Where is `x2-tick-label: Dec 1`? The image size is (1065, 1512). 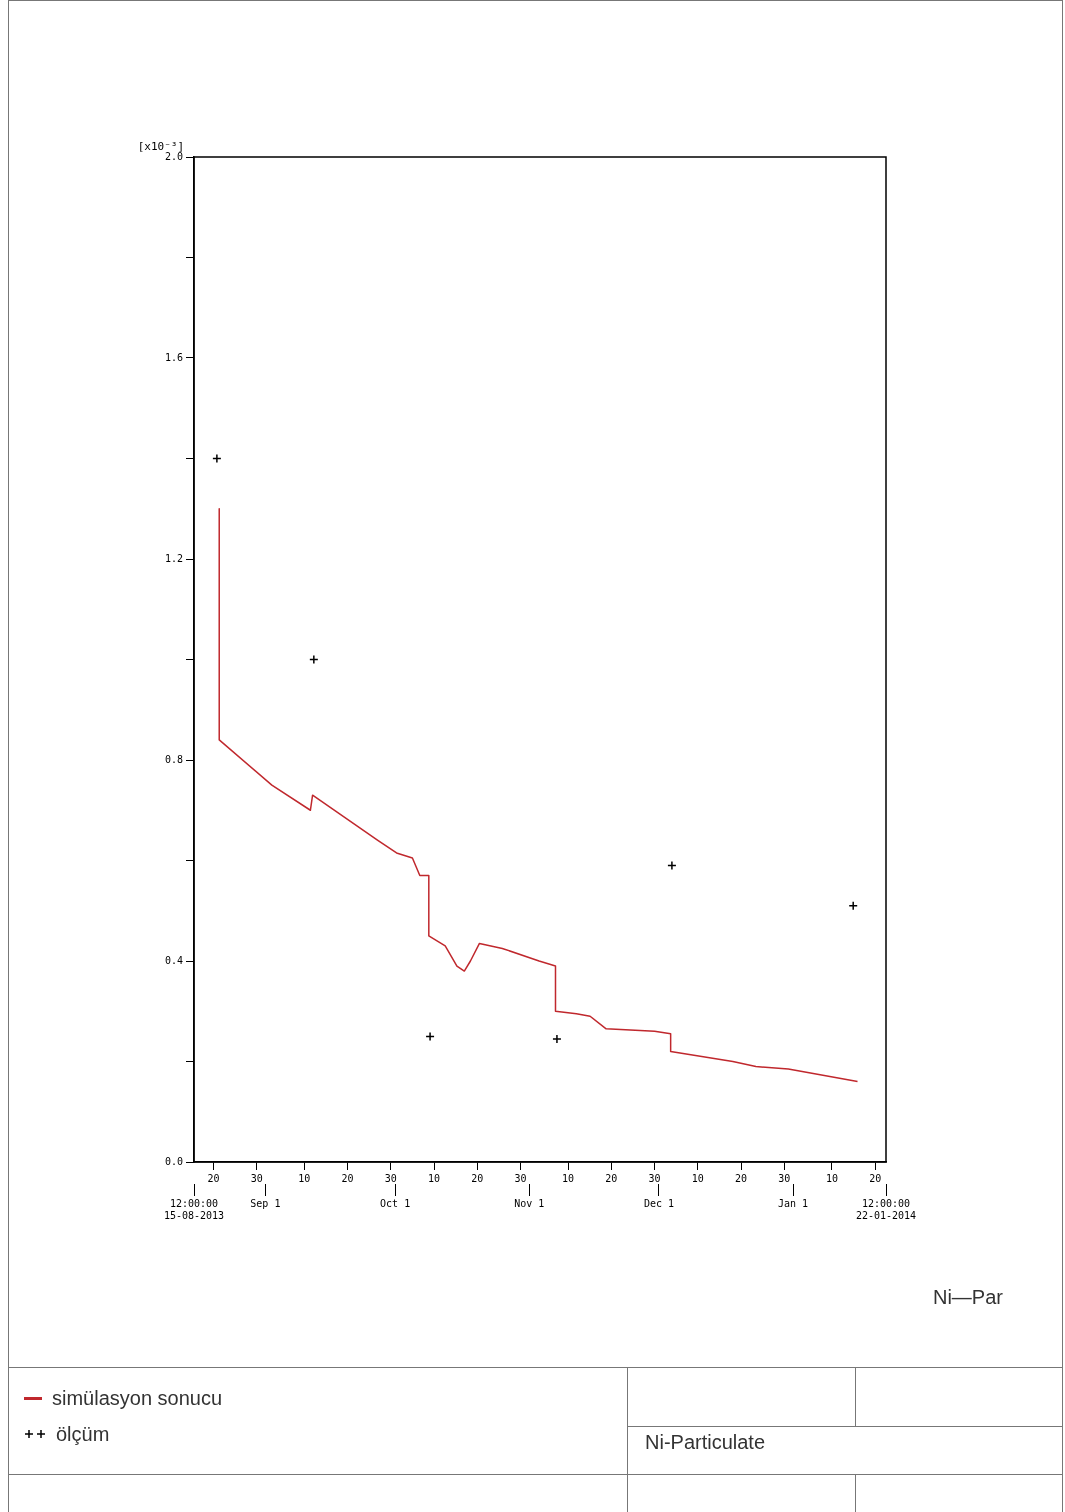 x2-tick-label: Dec 1 is located at coordinates (658, 1203).